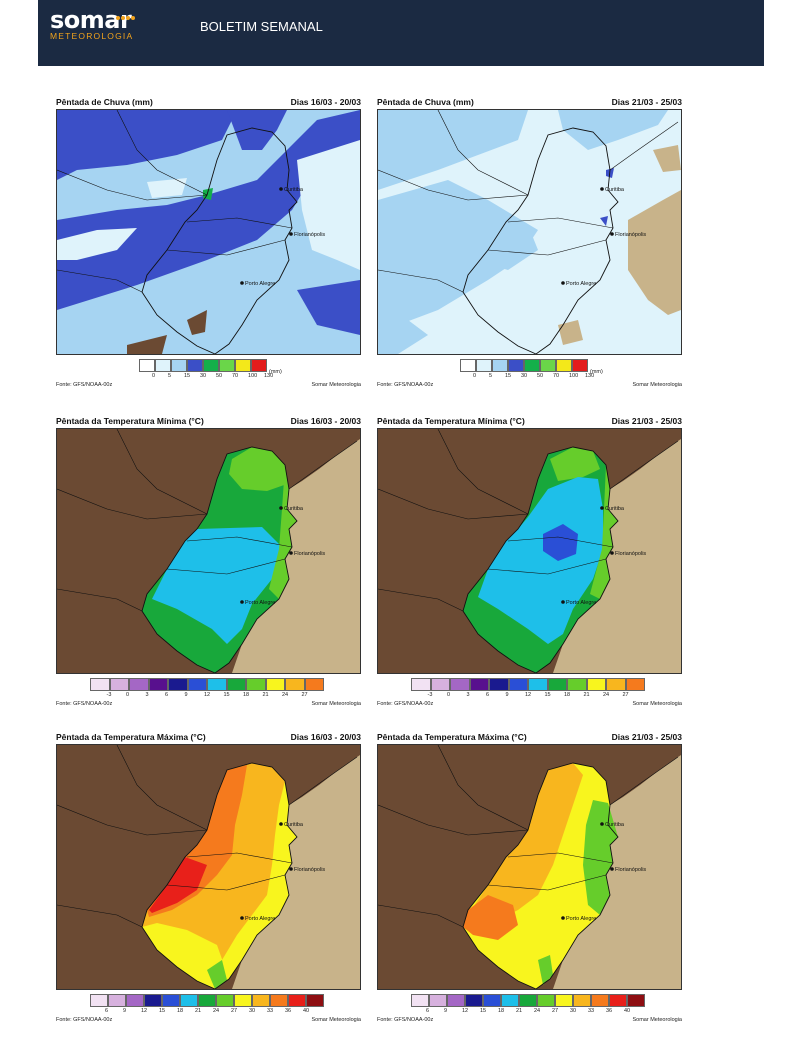 This screenshot has width=801, height=1041. Describe the element at coordinates (144, 1011) in the screenshot. I see `legend-tick-label: 12` at that location.